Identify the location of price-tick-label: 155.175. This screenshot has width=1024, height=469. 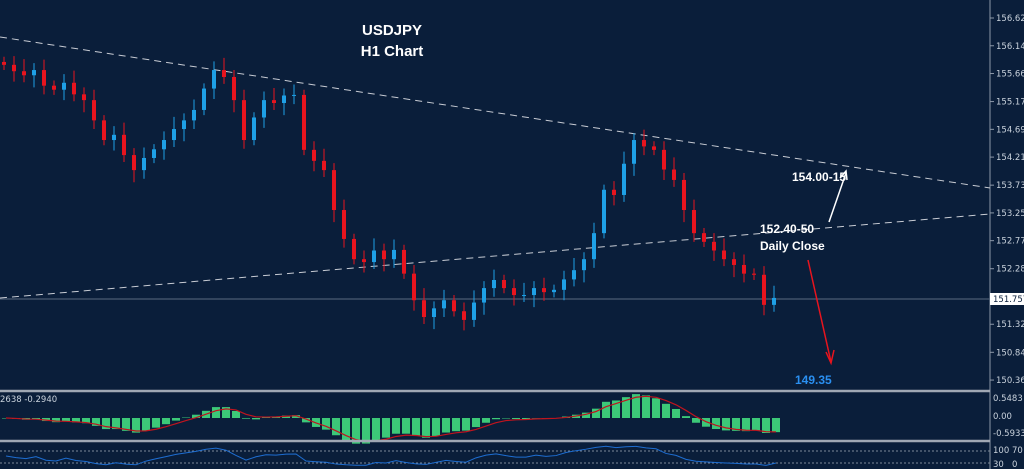
(1010, 103).